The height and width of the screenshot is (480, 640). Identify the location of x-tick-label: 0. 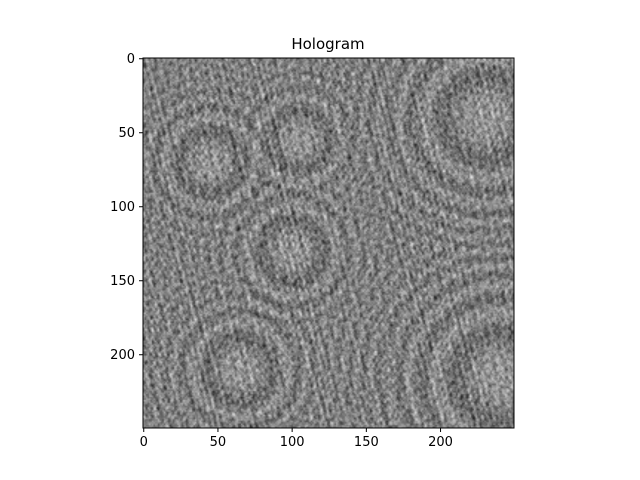
(144, 442).